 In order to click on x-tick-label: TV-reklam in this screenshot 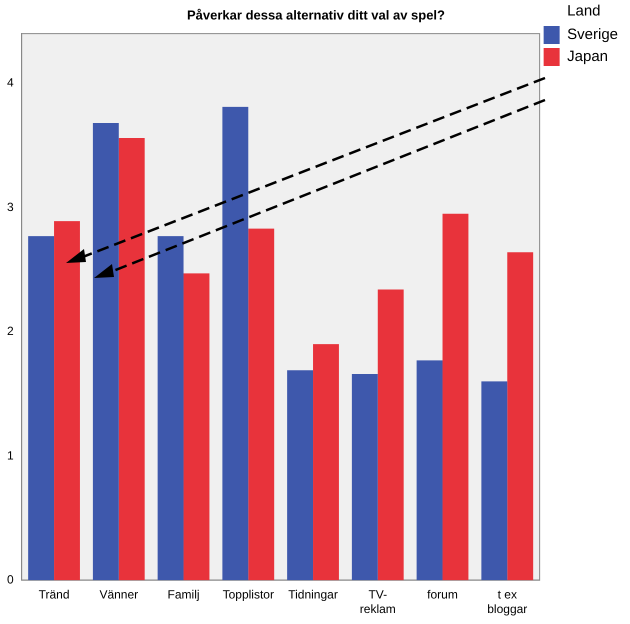, I will do `click(378, 602)`.